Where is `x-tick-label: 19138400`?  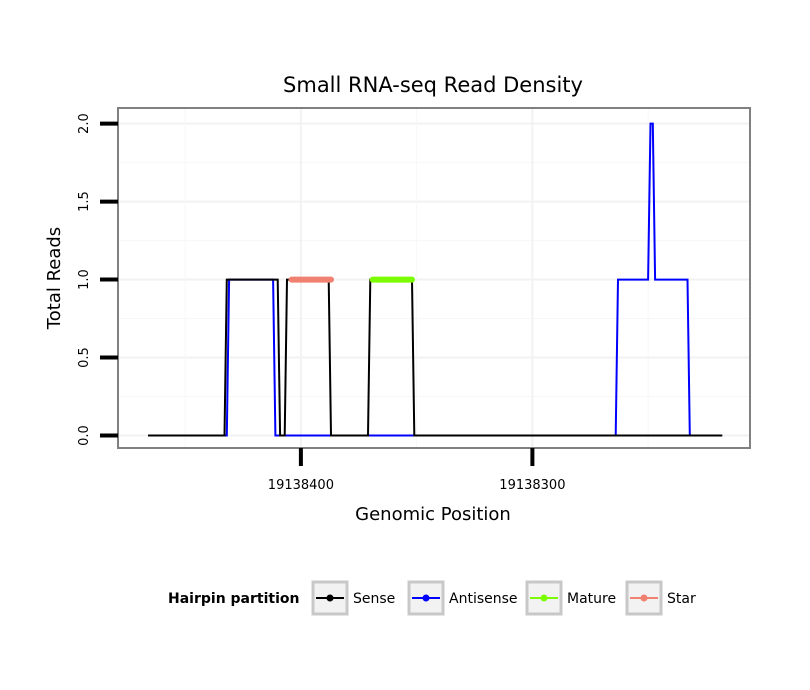
x-tick-label: 19138400 is located at coordinates (301, 485).